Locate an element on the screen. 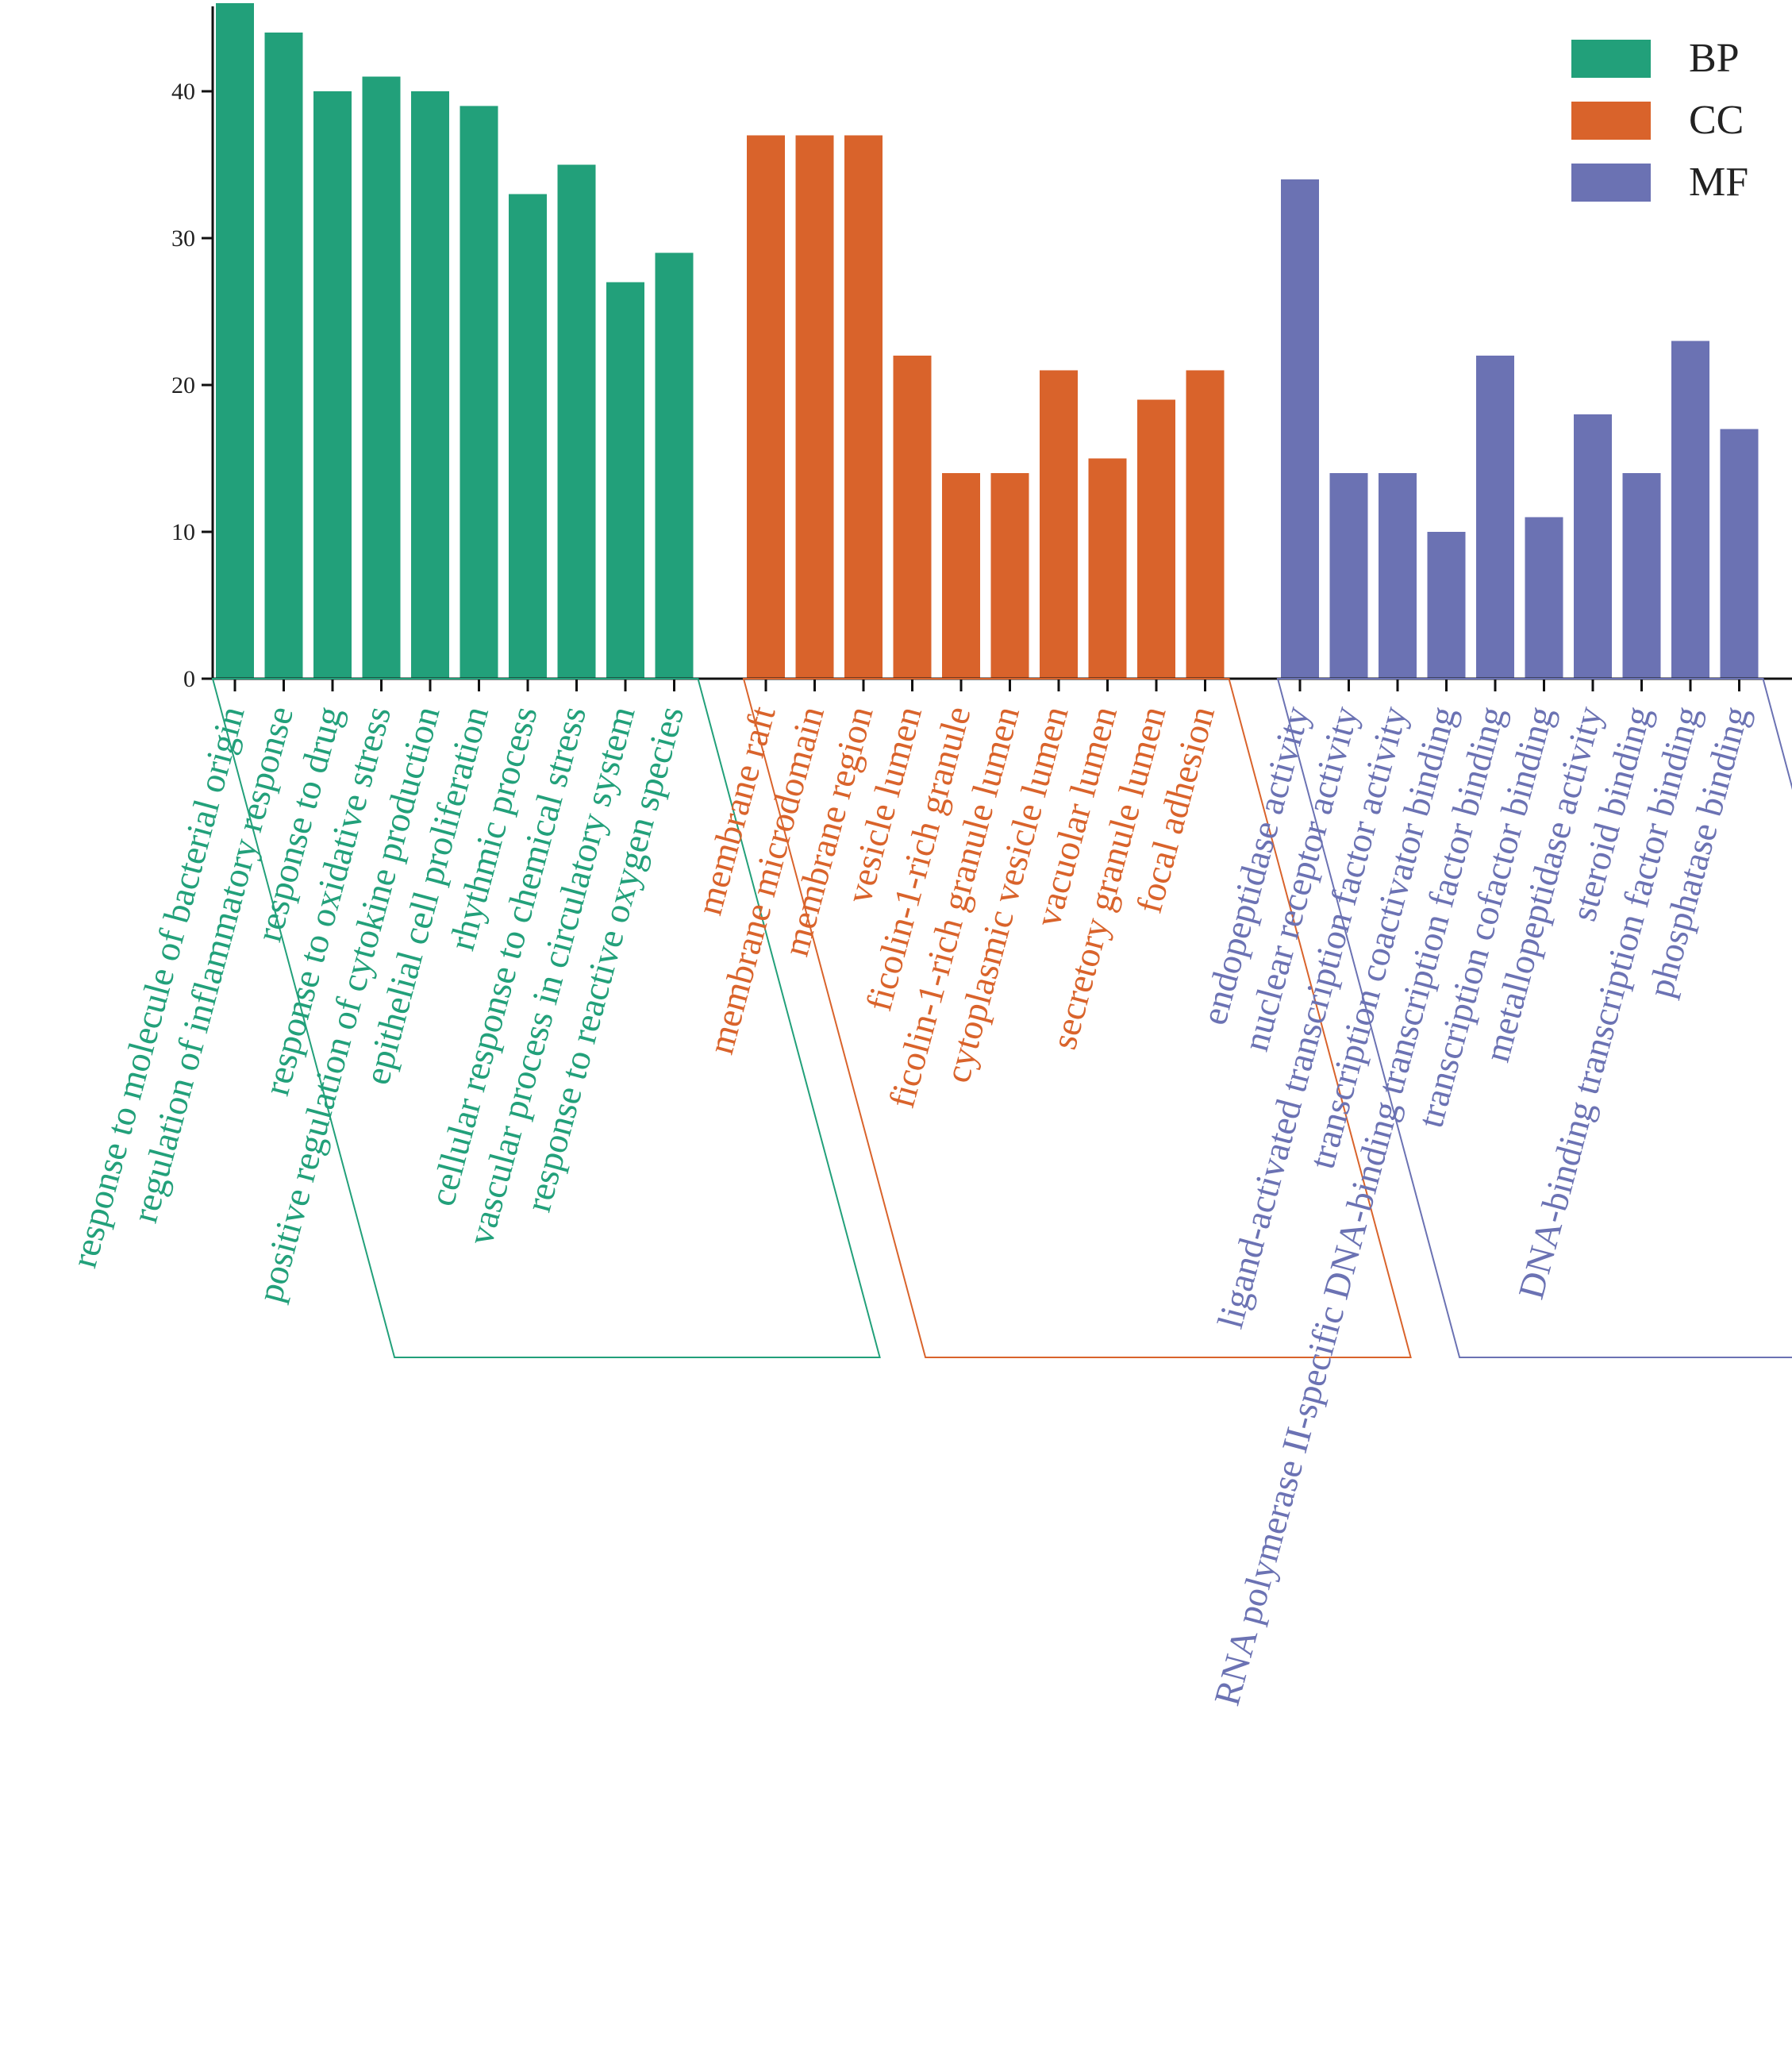 Image resolution: width=1792 pixels, height=2048 pixels. y-tick-label: 30 is located at coordinates (183, 238).